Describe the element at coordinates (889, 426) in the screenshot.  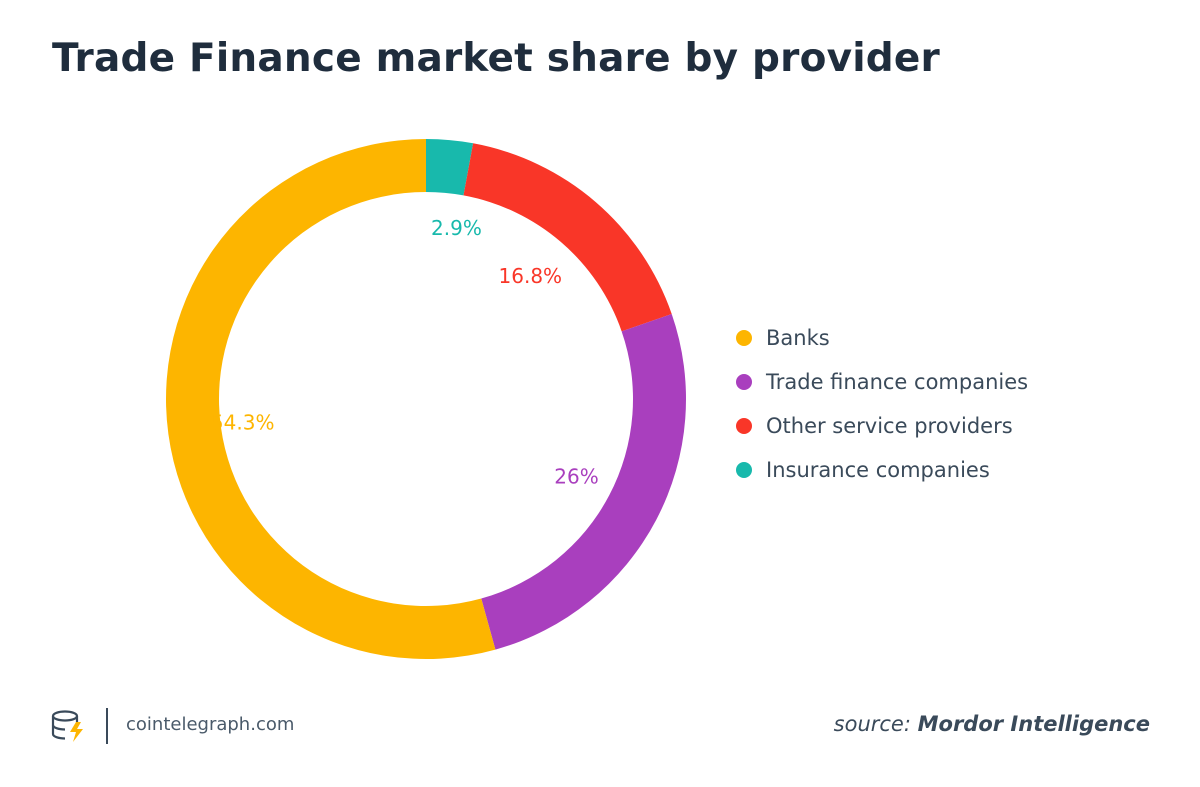
I see `legend-label-other-service-providers: Other service providers` at that location.